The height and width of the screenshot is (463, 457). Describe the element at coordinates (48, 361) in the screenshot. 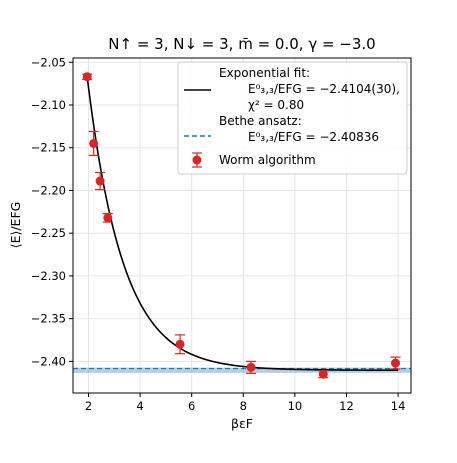

I see `y-tick-label: −2.40` at that location.